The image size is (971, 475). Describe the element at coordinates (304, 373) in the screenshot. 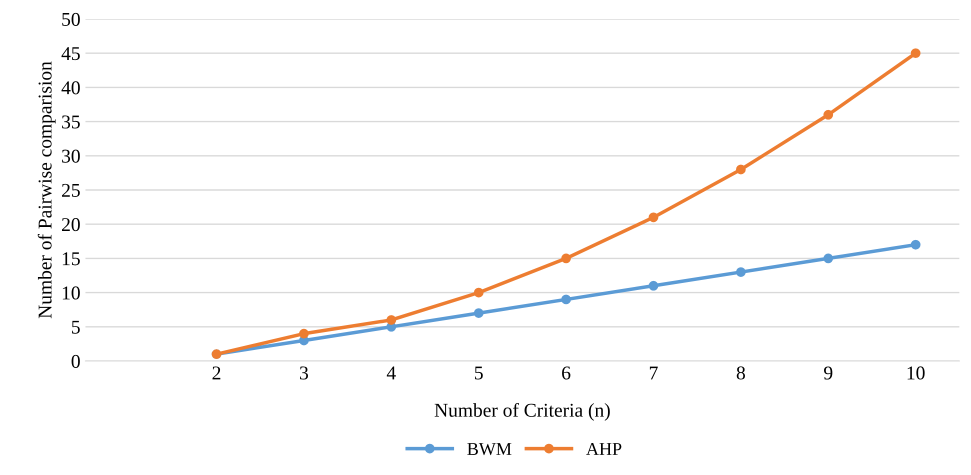

I see `x-tick-label: 3` at that location.